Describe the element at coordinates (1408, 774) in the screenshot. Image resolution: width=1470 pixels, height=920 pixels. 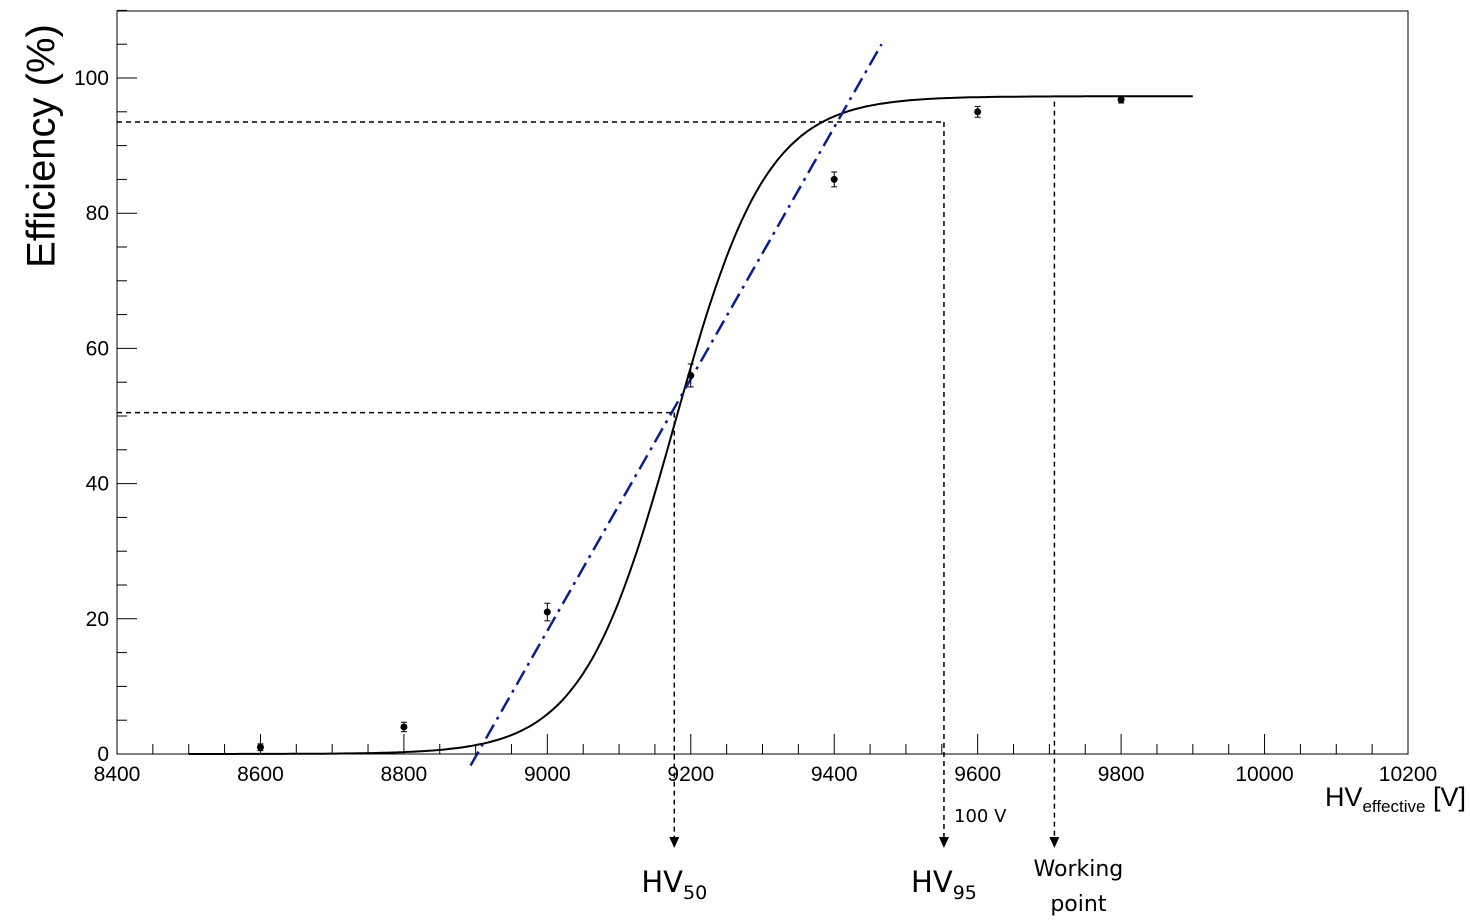
I see `x-tick-label: 10200` at that location.